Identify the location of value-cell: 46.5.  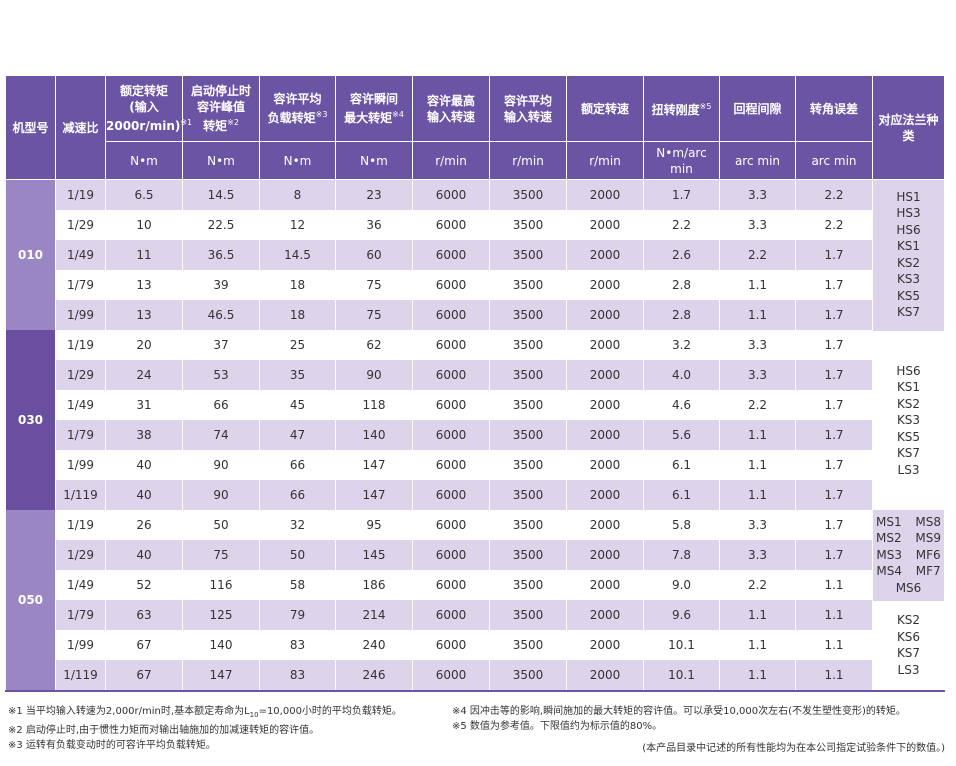
(221, 315).